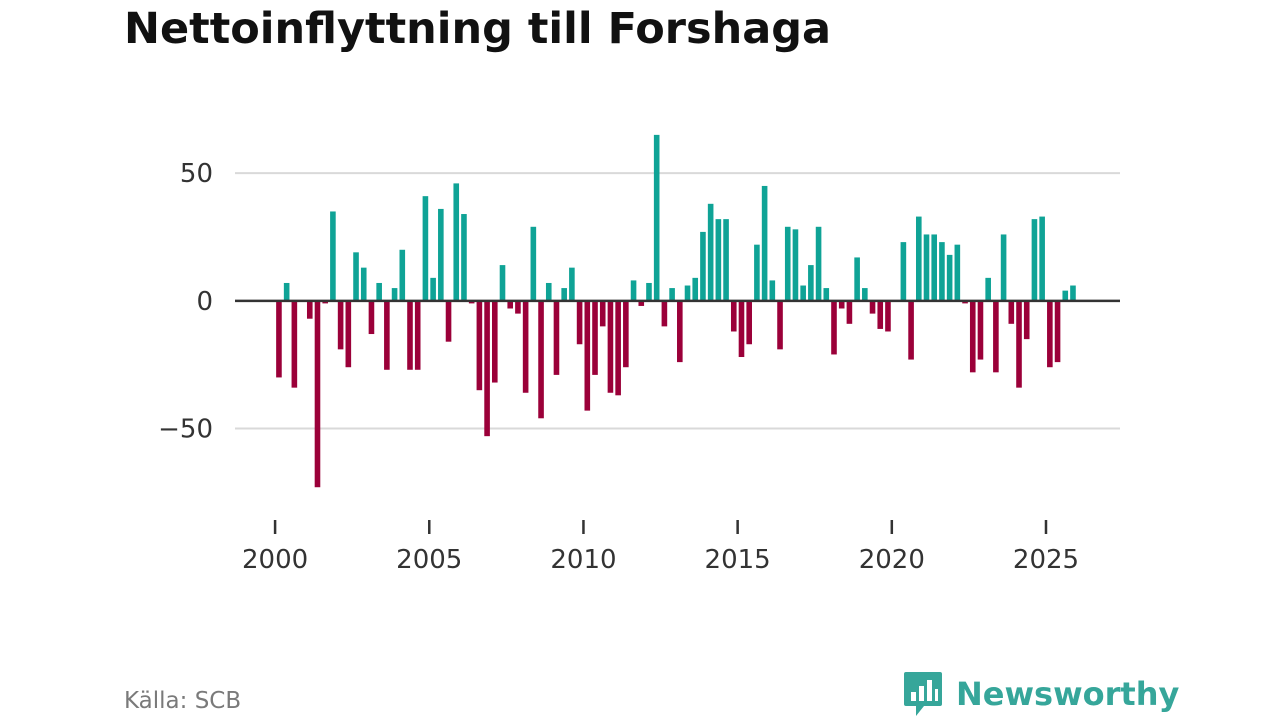  Describe the element at coordinates (1068, 694) in the screenshot. I see `brand-name: Newsworthy` at that location.